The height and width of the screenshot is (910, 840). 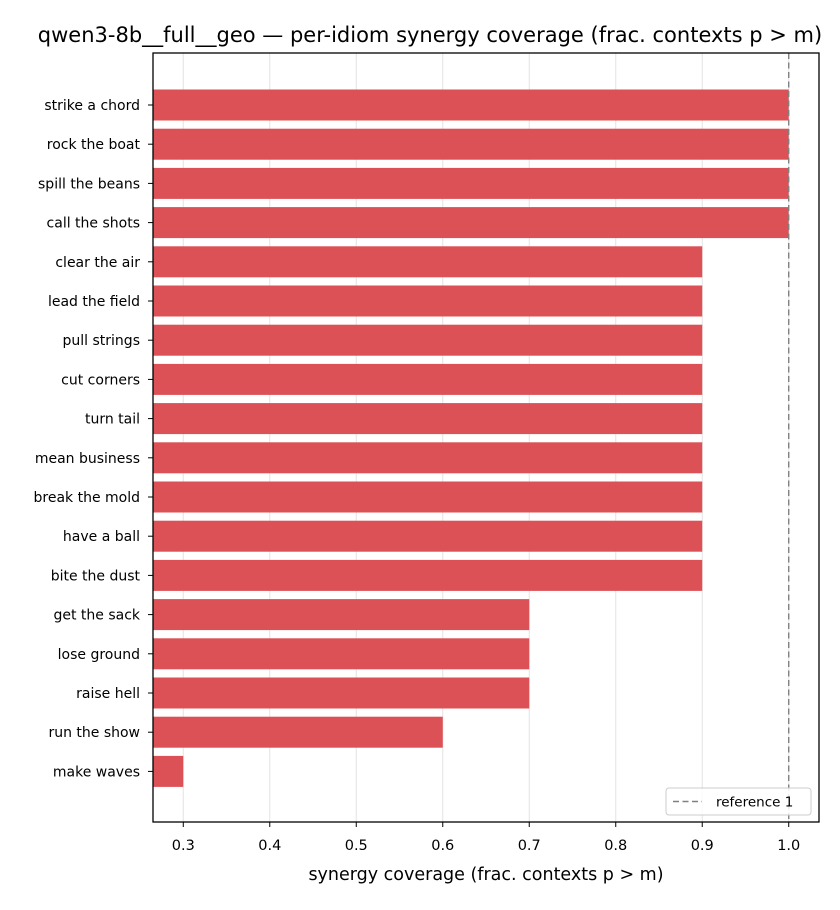 I want to click on category-label: pull strings, so click(x=101, y=341).